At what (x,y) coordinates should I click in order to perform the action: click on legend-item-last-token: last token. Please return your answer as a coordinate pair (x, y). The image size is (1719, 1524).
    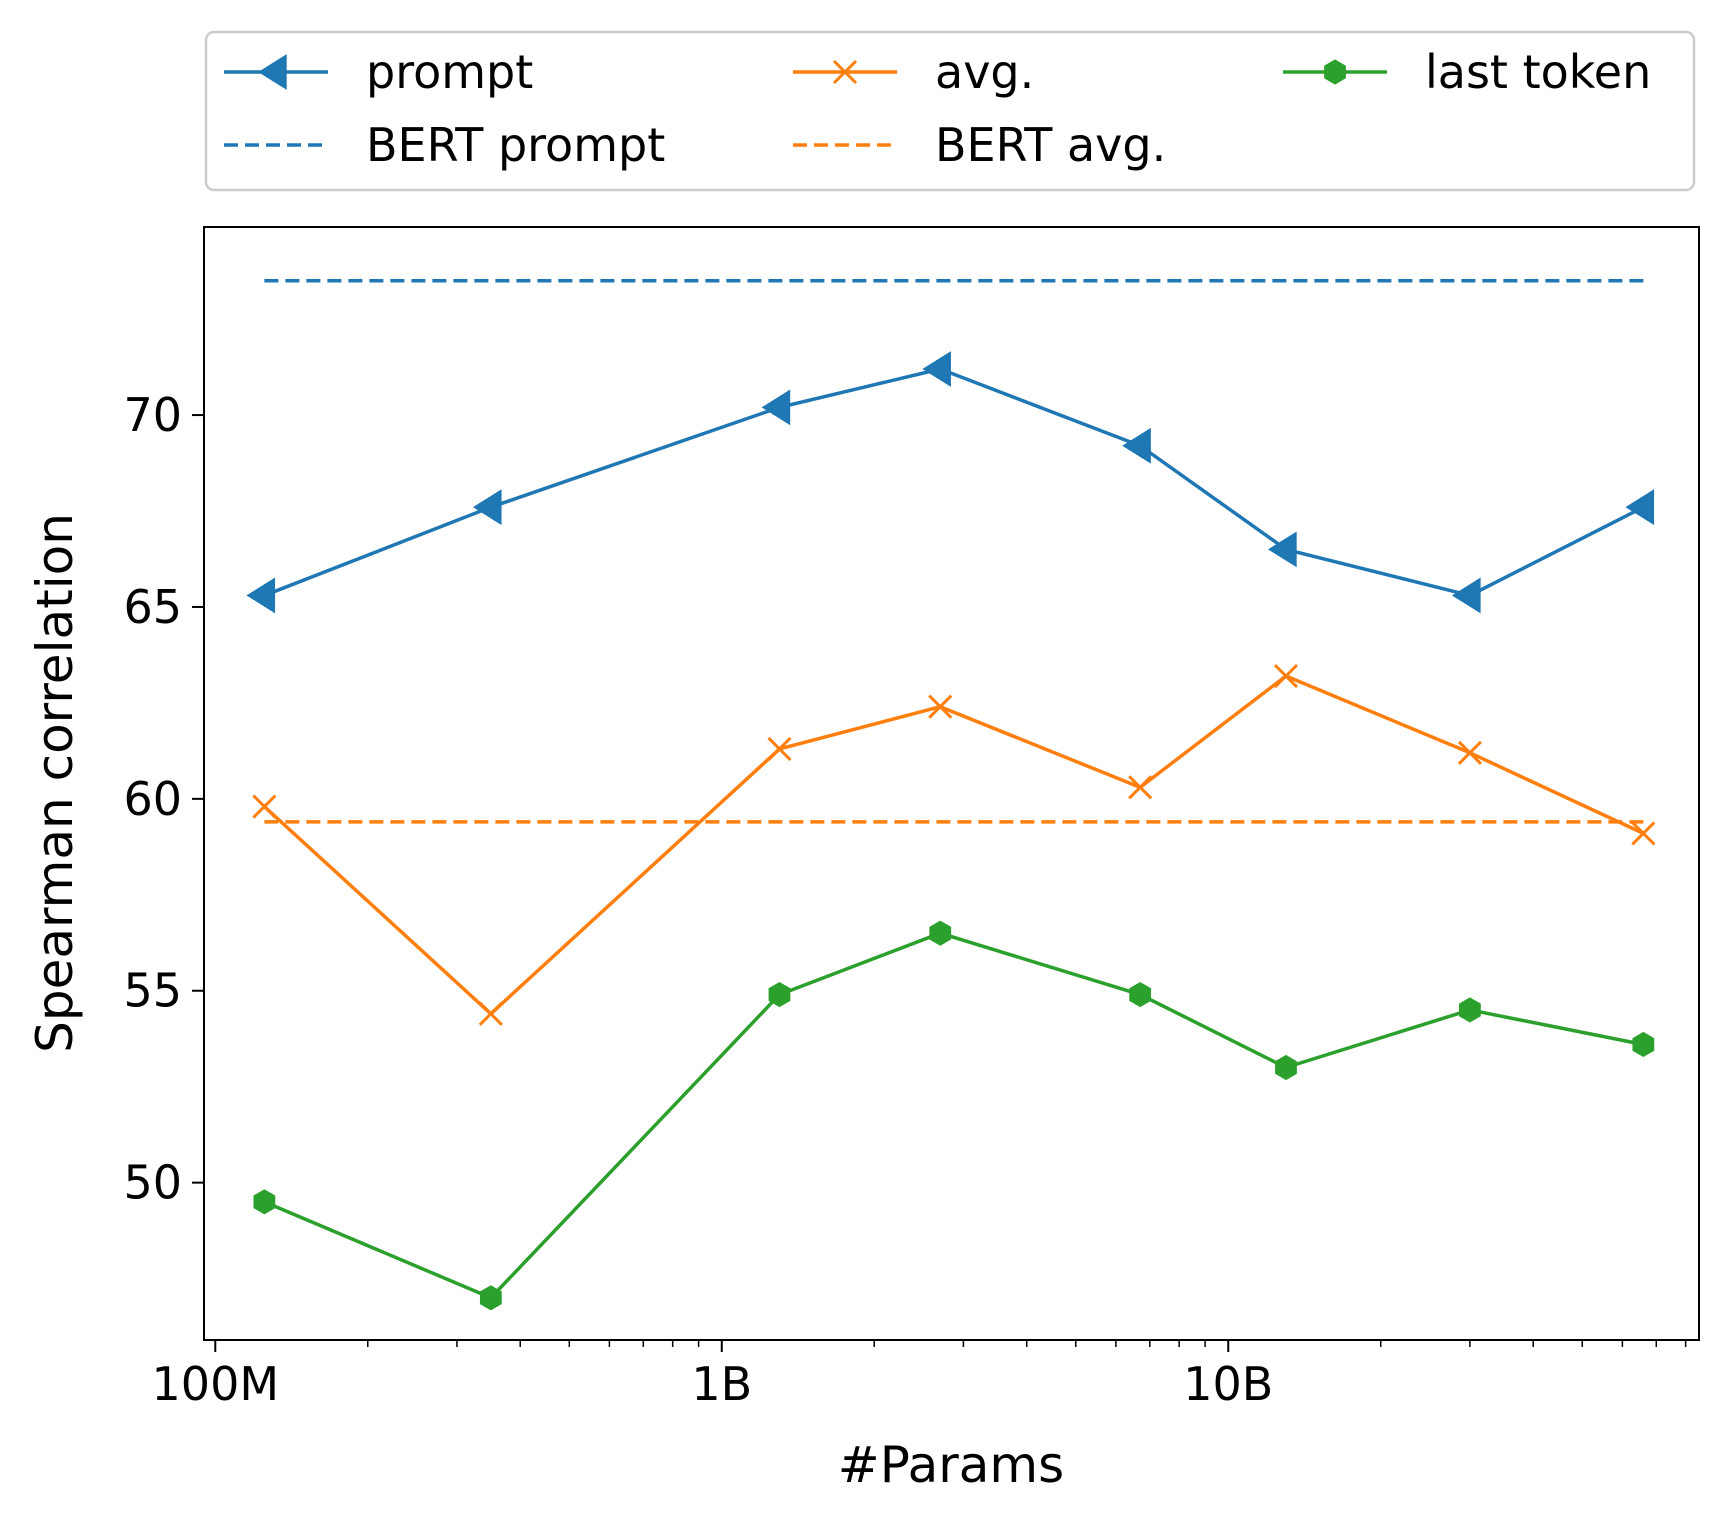
    Looking at the image, I should click on (1467, 72).